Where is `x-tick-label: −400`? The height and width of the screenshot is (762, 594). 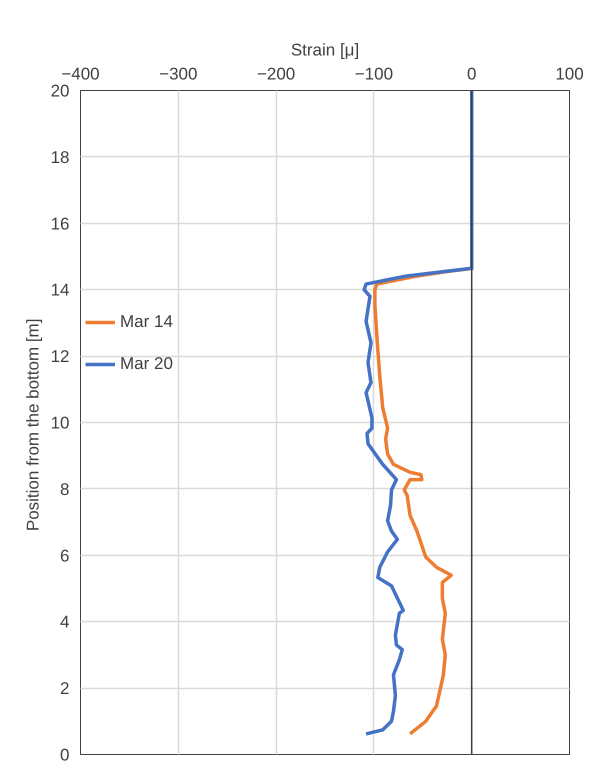
x-tick-label: −400 is located at coordinates (80, 74).